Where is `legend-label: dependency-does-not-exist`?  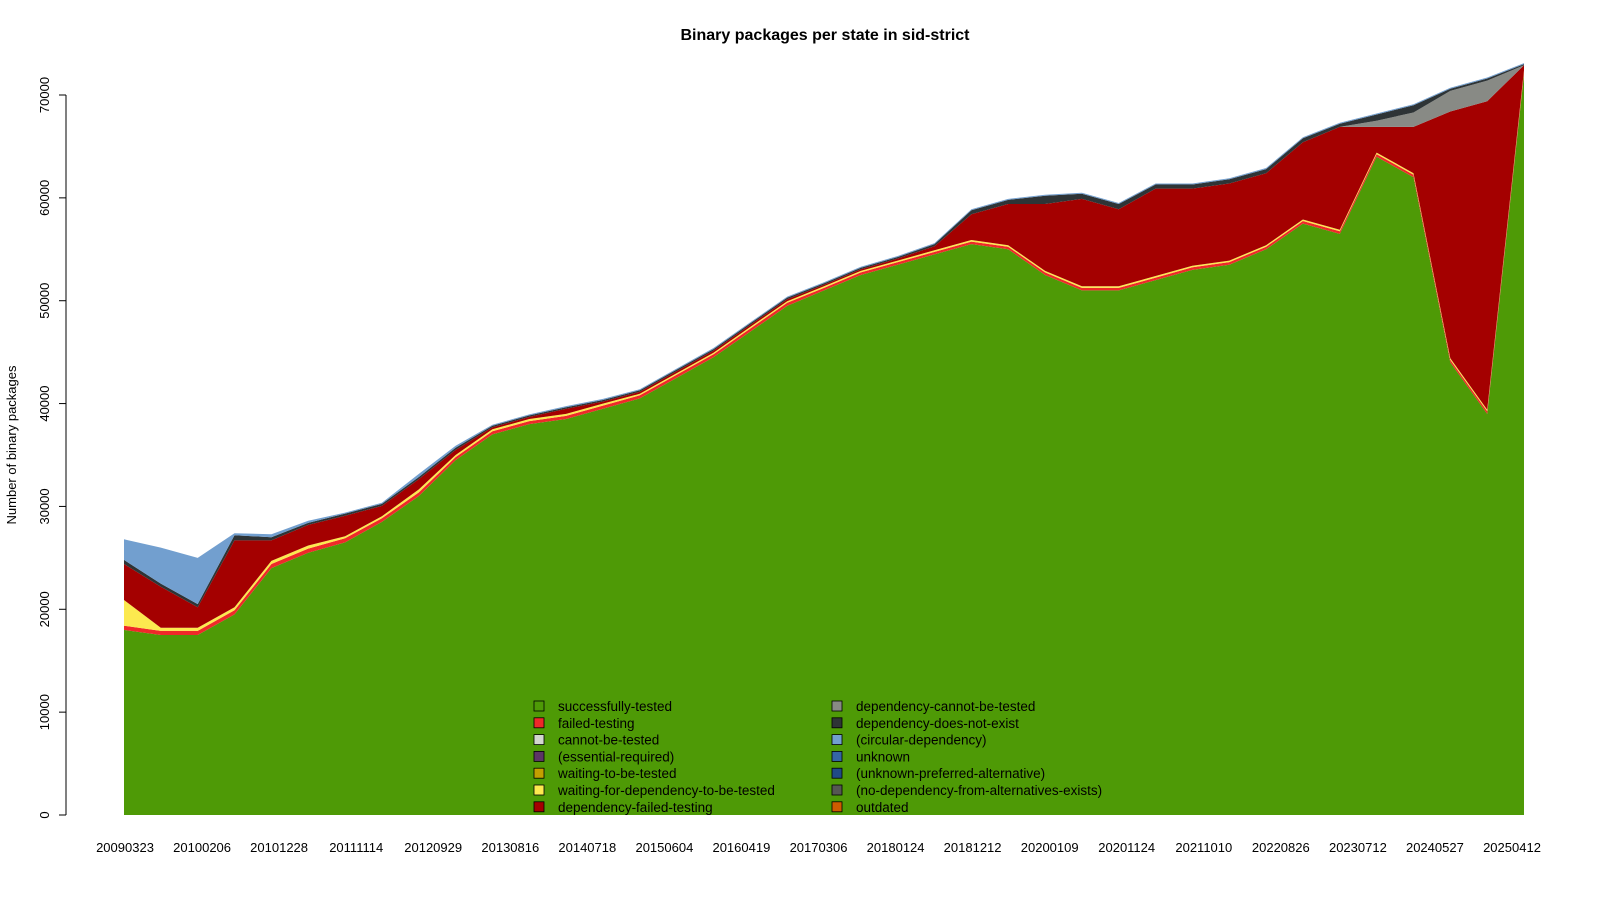
legend-label: dependency-does-not-exist is located at coordinates (937, 723).